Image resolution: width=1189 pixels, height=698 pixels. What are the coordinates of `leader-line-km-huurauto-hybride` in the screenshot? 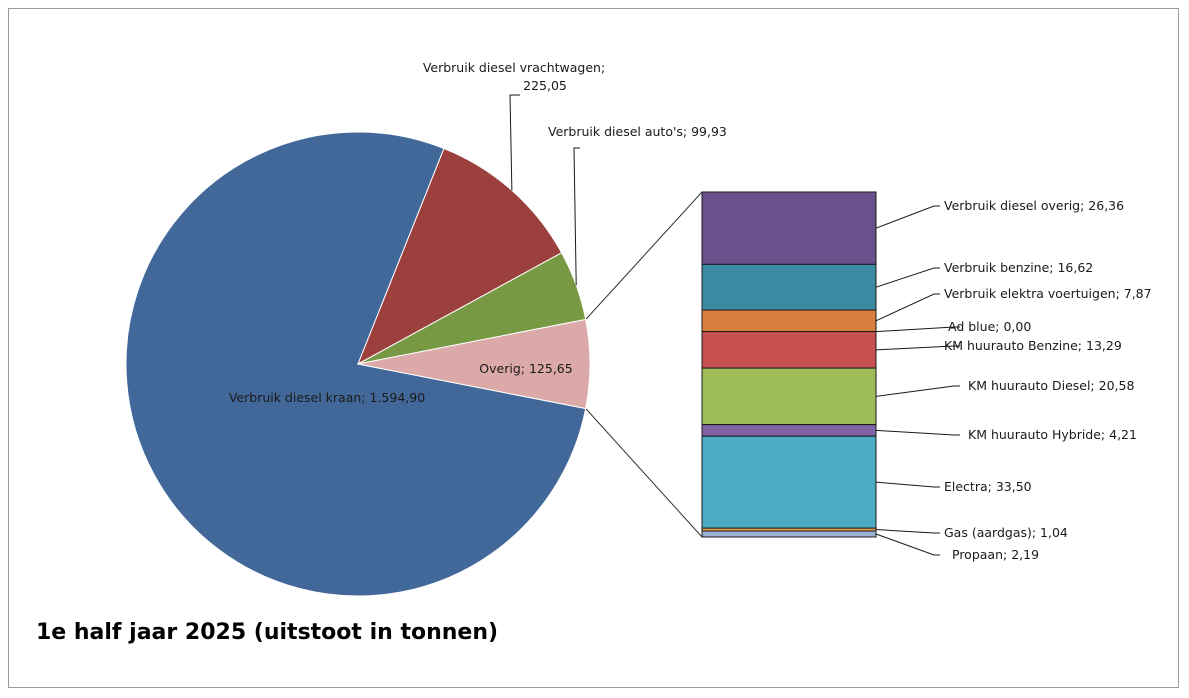 It's located at (917, 432).